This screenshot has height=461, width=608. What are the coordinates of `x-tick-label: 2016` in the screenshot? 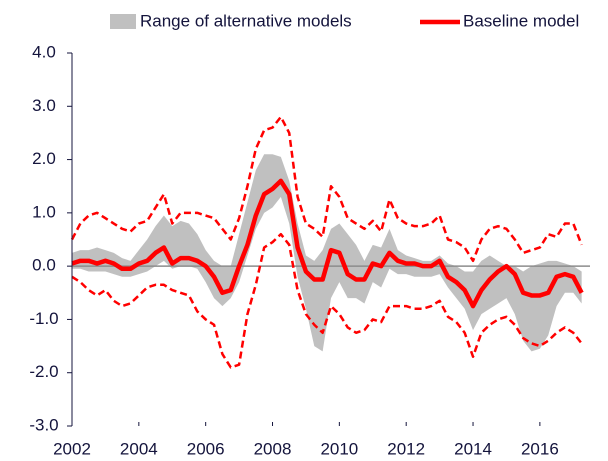 It's located at (540, 448).